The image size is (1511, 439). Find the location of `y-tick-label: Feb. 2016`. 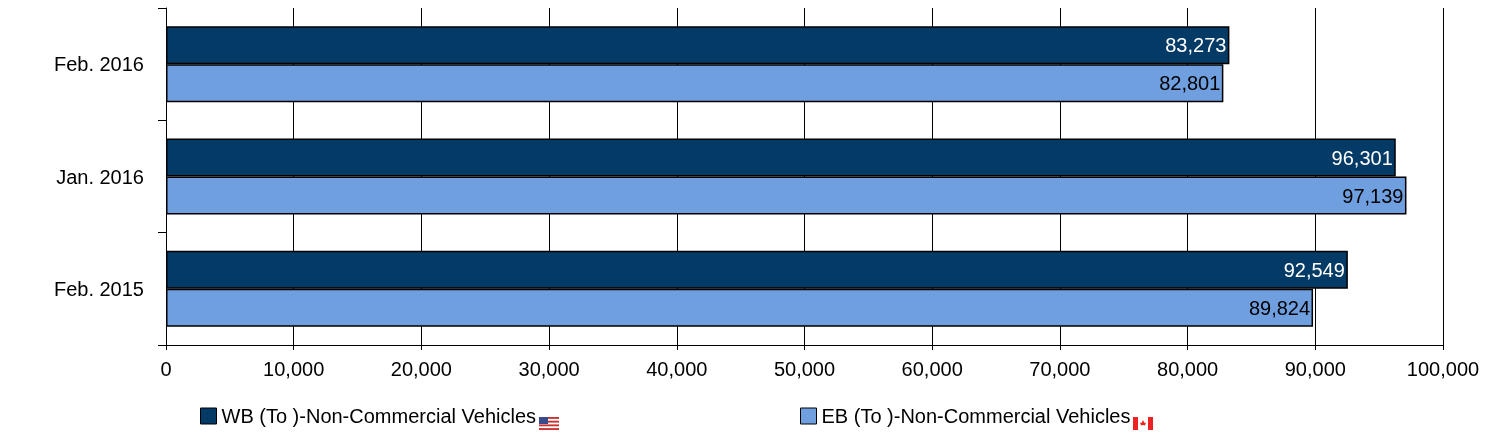

y-tick-label: Feb. 2016 is located at coordinates (98, 64).